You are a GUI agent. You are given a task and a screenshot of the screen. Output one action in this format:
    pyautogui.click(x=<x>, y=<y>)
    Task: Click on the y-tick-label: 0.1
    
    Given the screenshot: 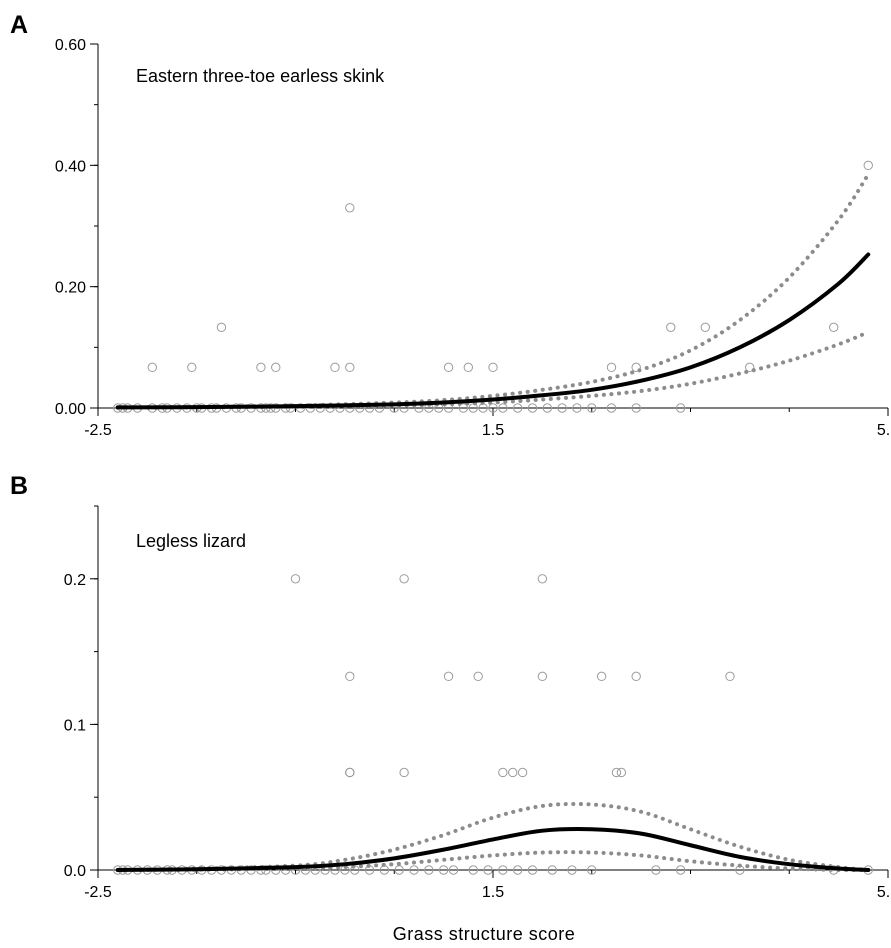 What is the action you would take?
    pyautogui.click(x=75, y=725)
    